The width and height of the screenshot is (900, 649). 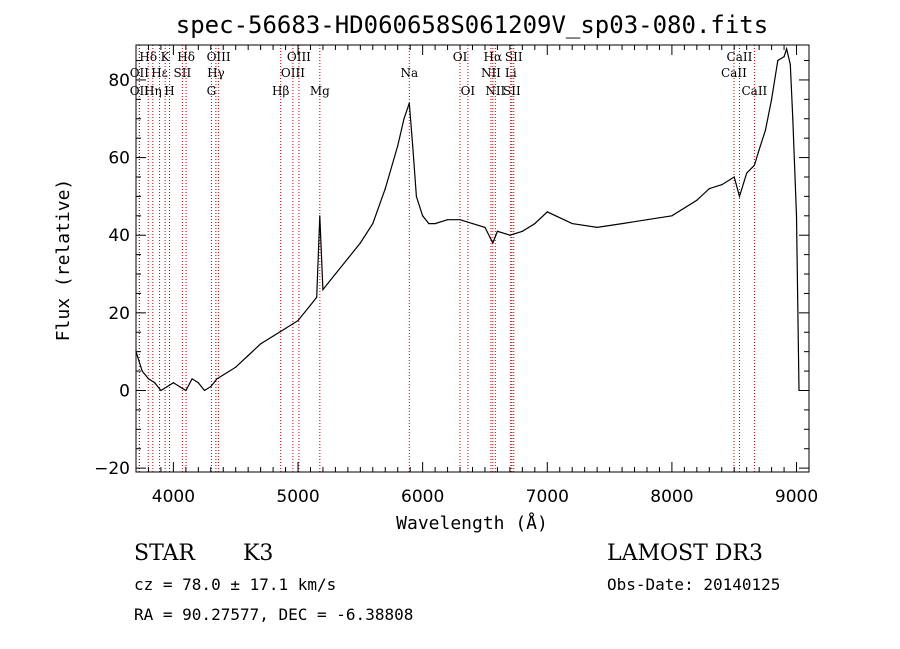 I want to click on survey-name: LAMOST DR3, so click(x=685, y=553).